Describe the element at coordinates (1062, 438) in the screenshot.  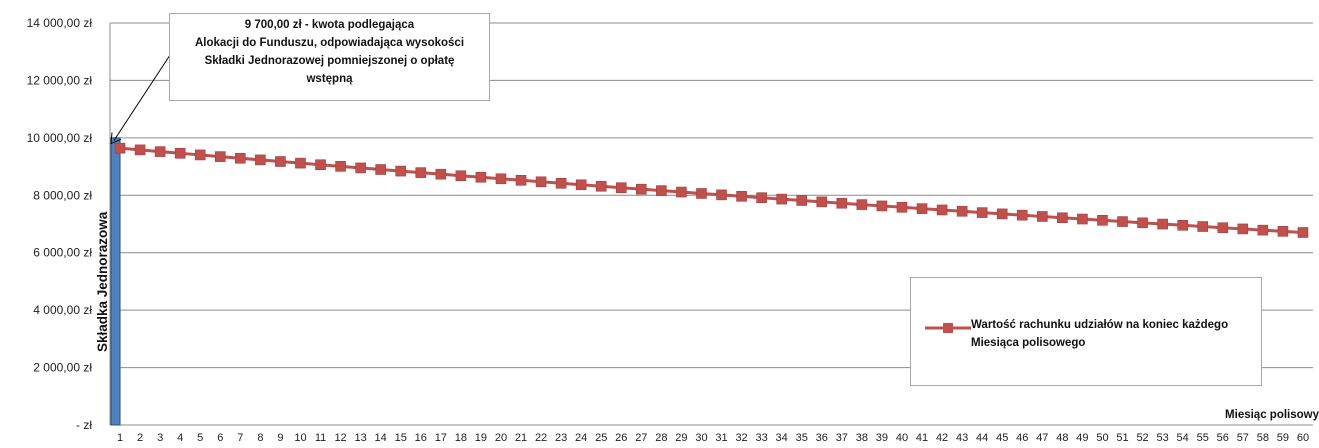
I see `x-tick-label: 48` at that location.